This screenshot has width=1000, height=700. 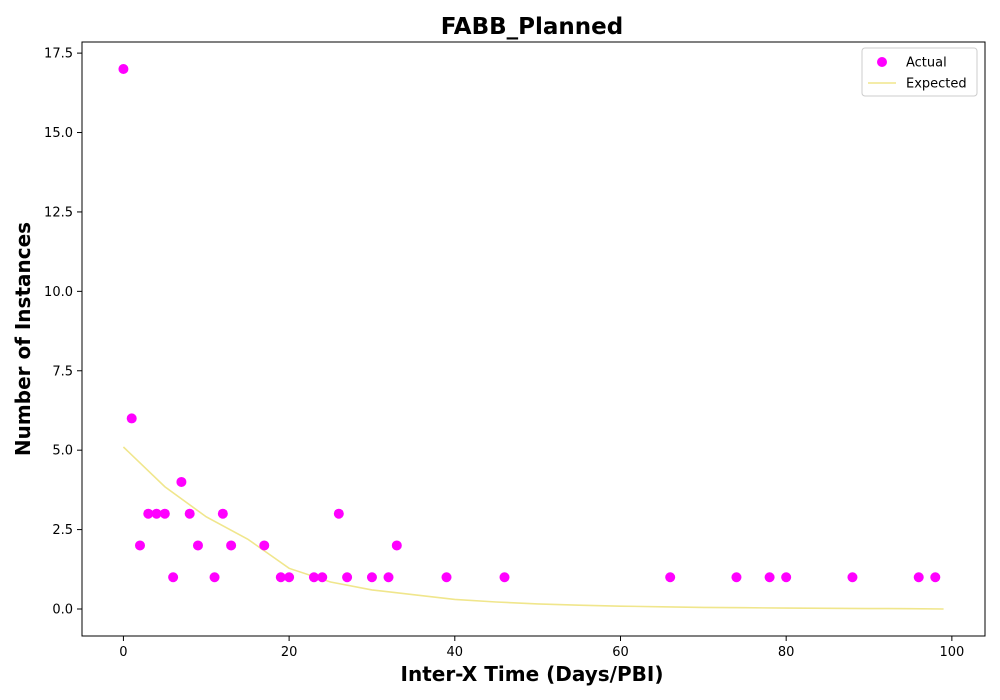 I want to click on x-tick-label: 40, so click(x=455, y=652).